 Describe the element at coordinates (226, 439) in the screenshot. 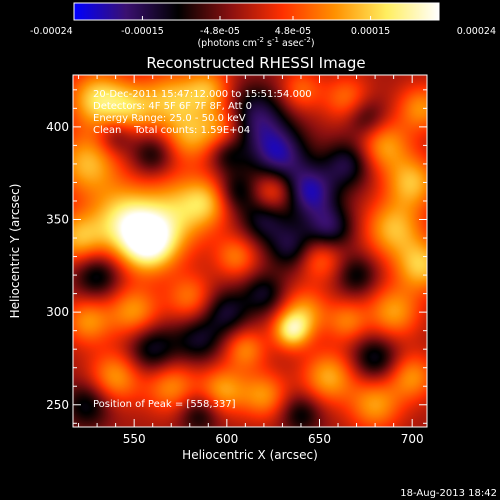

I see `x-tick-label: 600` at that location.